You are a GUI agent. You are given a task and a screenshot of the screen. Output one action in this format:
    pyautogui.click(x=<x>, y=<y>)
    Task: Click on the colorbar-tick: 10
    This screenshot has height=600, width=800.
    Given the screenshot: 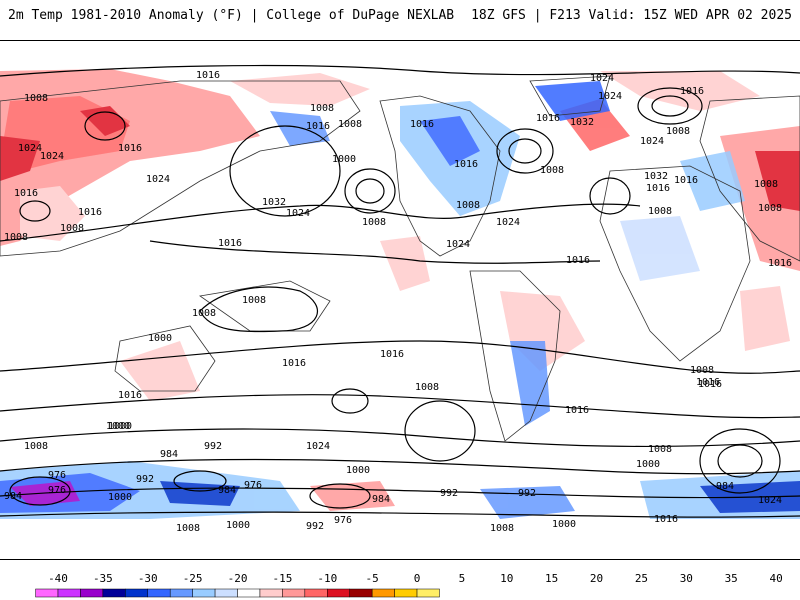 What is the action you would take?
    pyautogui.click(x=507, y=578)
    